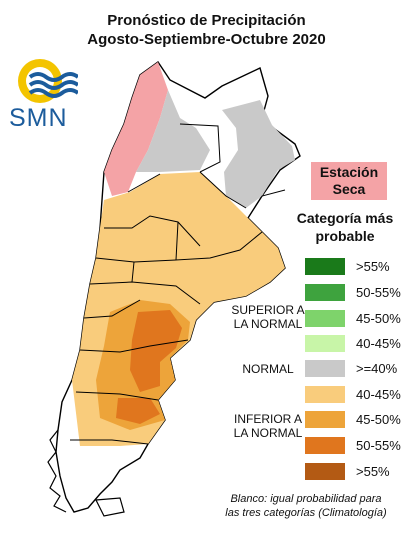  I want to click on legend-label-superior-45-50: 45-50%, so click(378, 318).